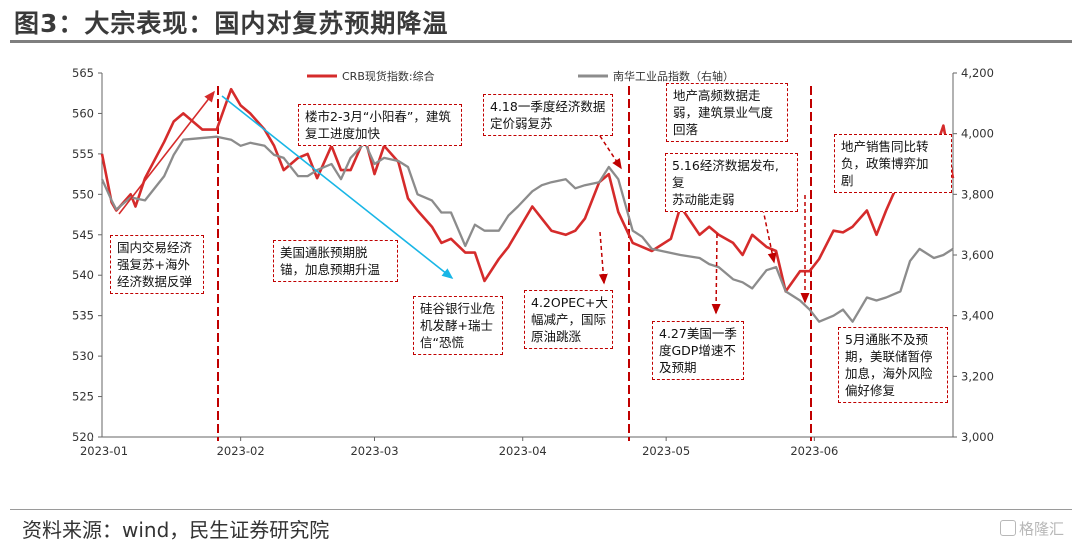 This screenshot has height=546, width=1080. Describe the element at coordinates (1008, 528) in the screenshot. I see `watermark-logo-icon` at that location.